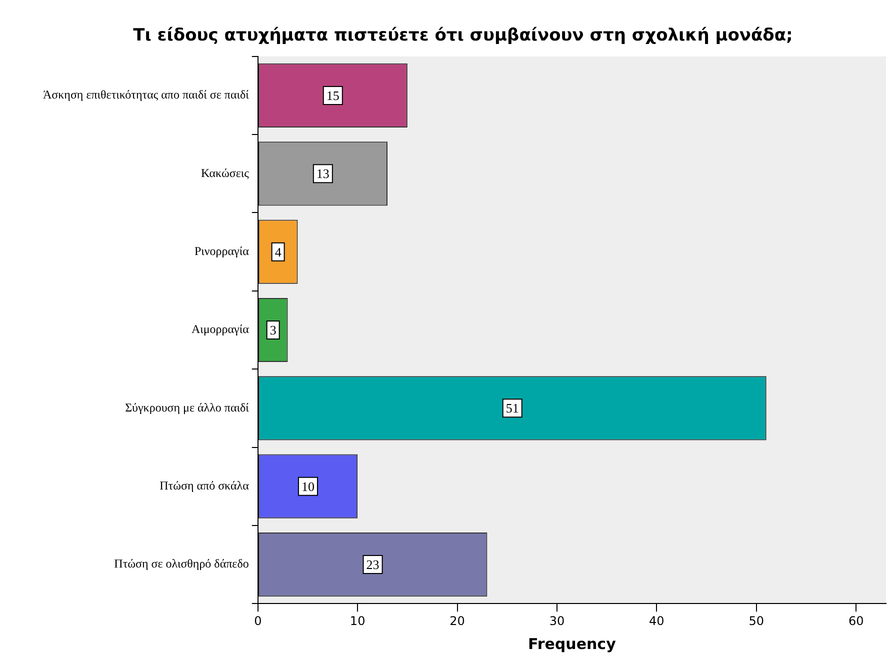  Describe the element at coordinates (146, 95) in the screenshot. I see `y-tick-label: Άσκηση επιθετικότητας απο παιδί σε παιδί` at that location.